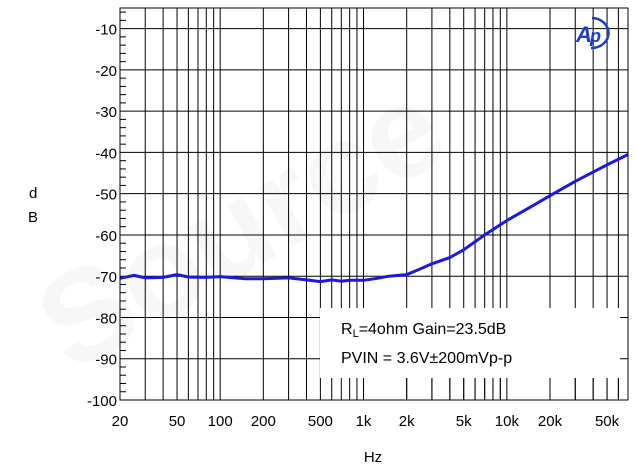 The image size is (636, 468). I want to click on annotation-r: R, so click(347, 329).